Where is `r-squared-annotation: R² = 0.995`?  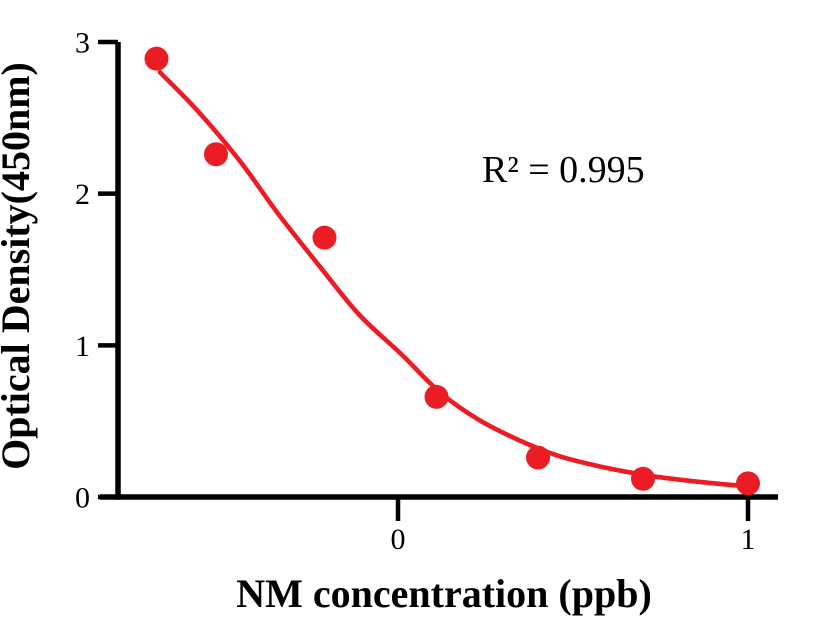
r-squared-annotation: R² = 0.995 is located at coordinates (563, 170).